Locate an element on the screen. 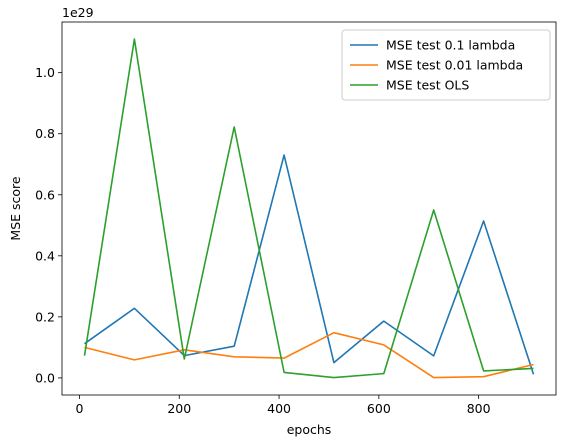 The width and height of the screenshot is (567, 448). x-axis-label: epochs is located at coordinates (309, 429).